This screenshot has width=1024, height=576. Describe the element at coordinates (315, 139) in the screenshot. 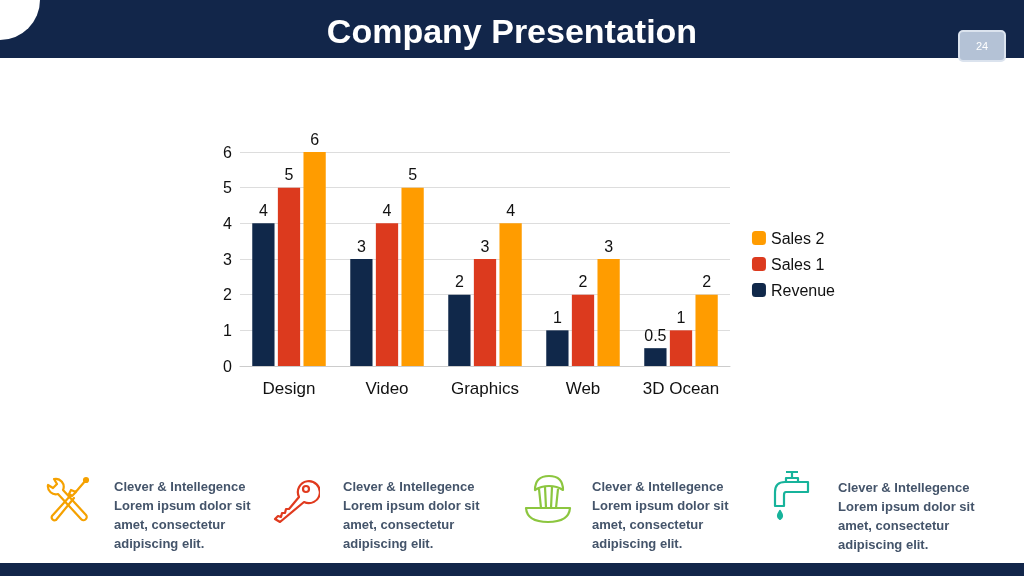

I see `data-label: 6` at that location.